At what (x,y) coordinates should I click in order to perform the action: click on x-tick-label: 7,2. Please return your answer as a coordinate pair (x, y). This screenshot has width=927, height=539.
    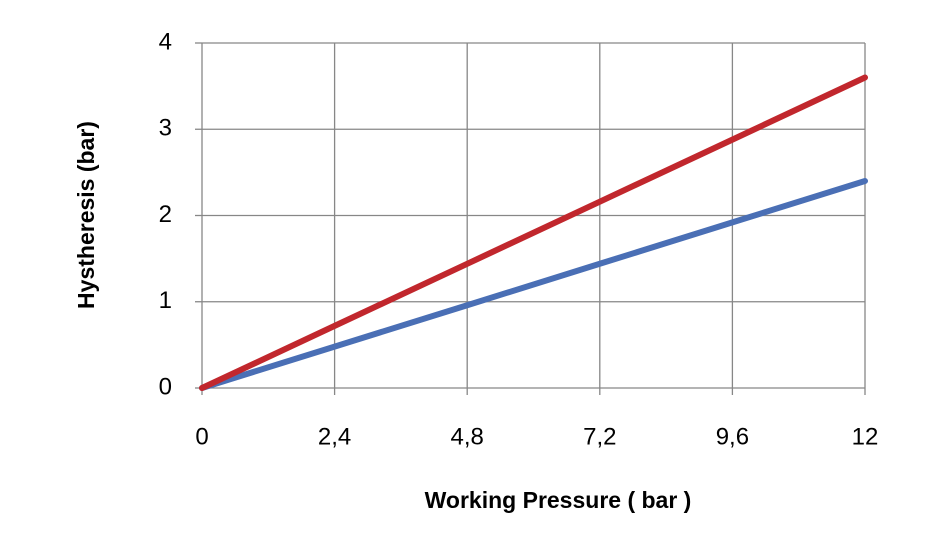
    Looking at the image, I should click on (599, 436).